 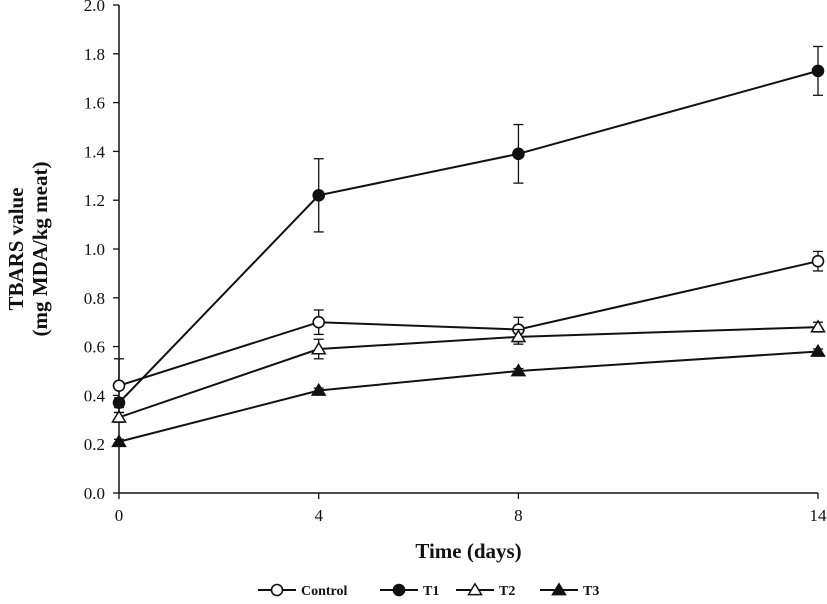 I want to click on y-axis-title-line-1: TBARS value, so click(x=16, y=248).